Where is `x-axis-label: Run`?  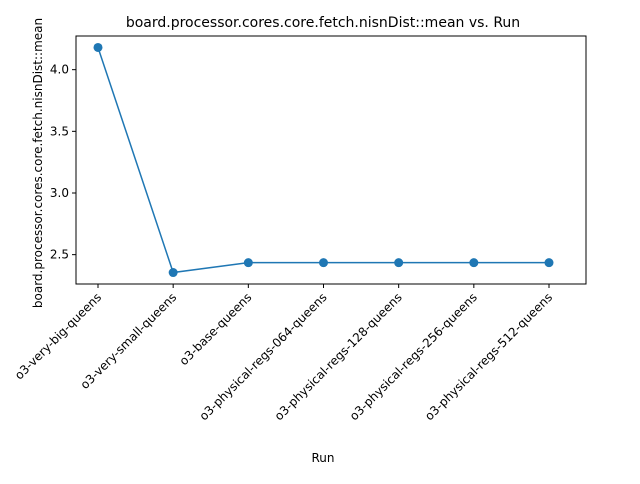
x-axis-label: Run is located at coordinates (322, 458).